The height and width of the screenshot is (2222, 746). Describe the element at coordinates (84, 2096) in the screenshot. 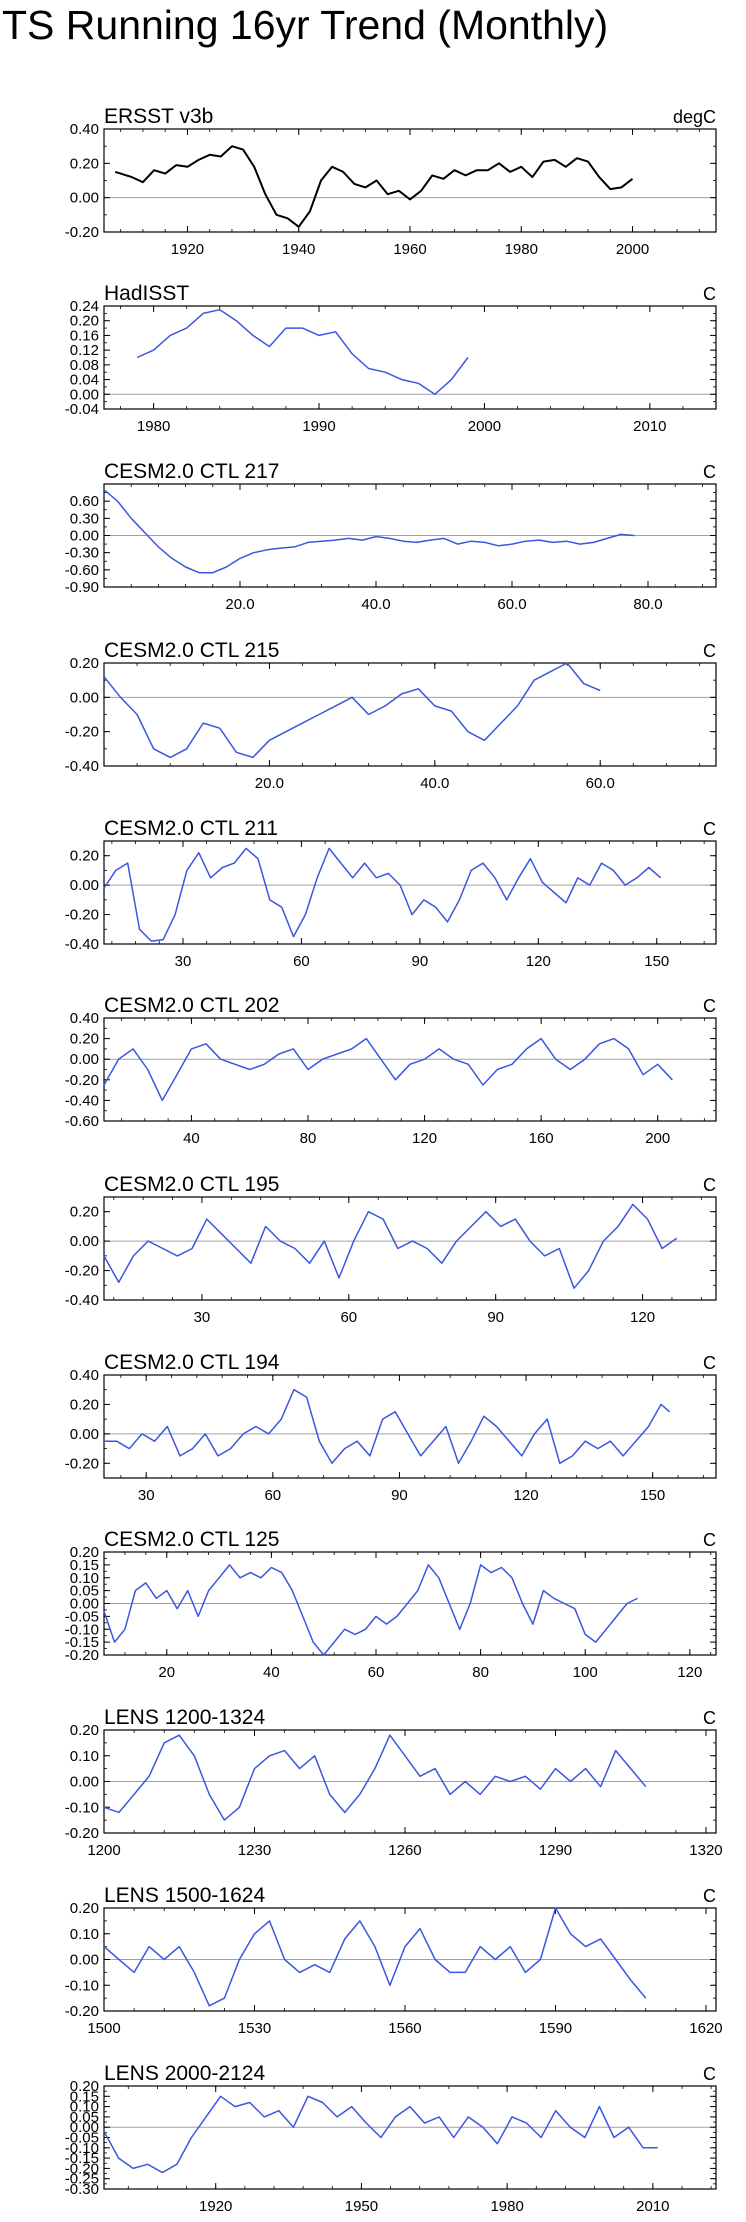

I see `y-tick-label: 0.15` at that location.